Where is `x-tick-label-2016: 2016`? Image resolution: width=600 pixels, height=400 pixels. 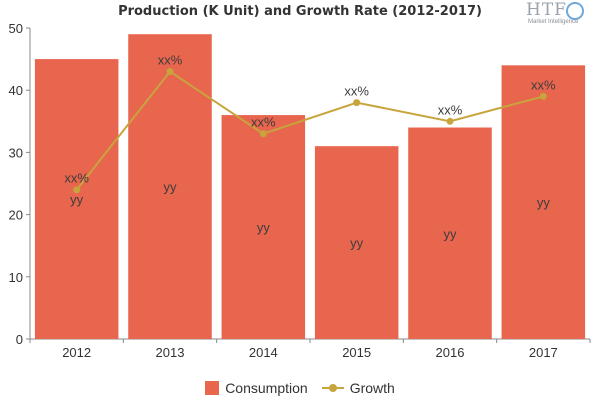
x-tick-label-2016: 2016 is located at coordinates (450, 352).